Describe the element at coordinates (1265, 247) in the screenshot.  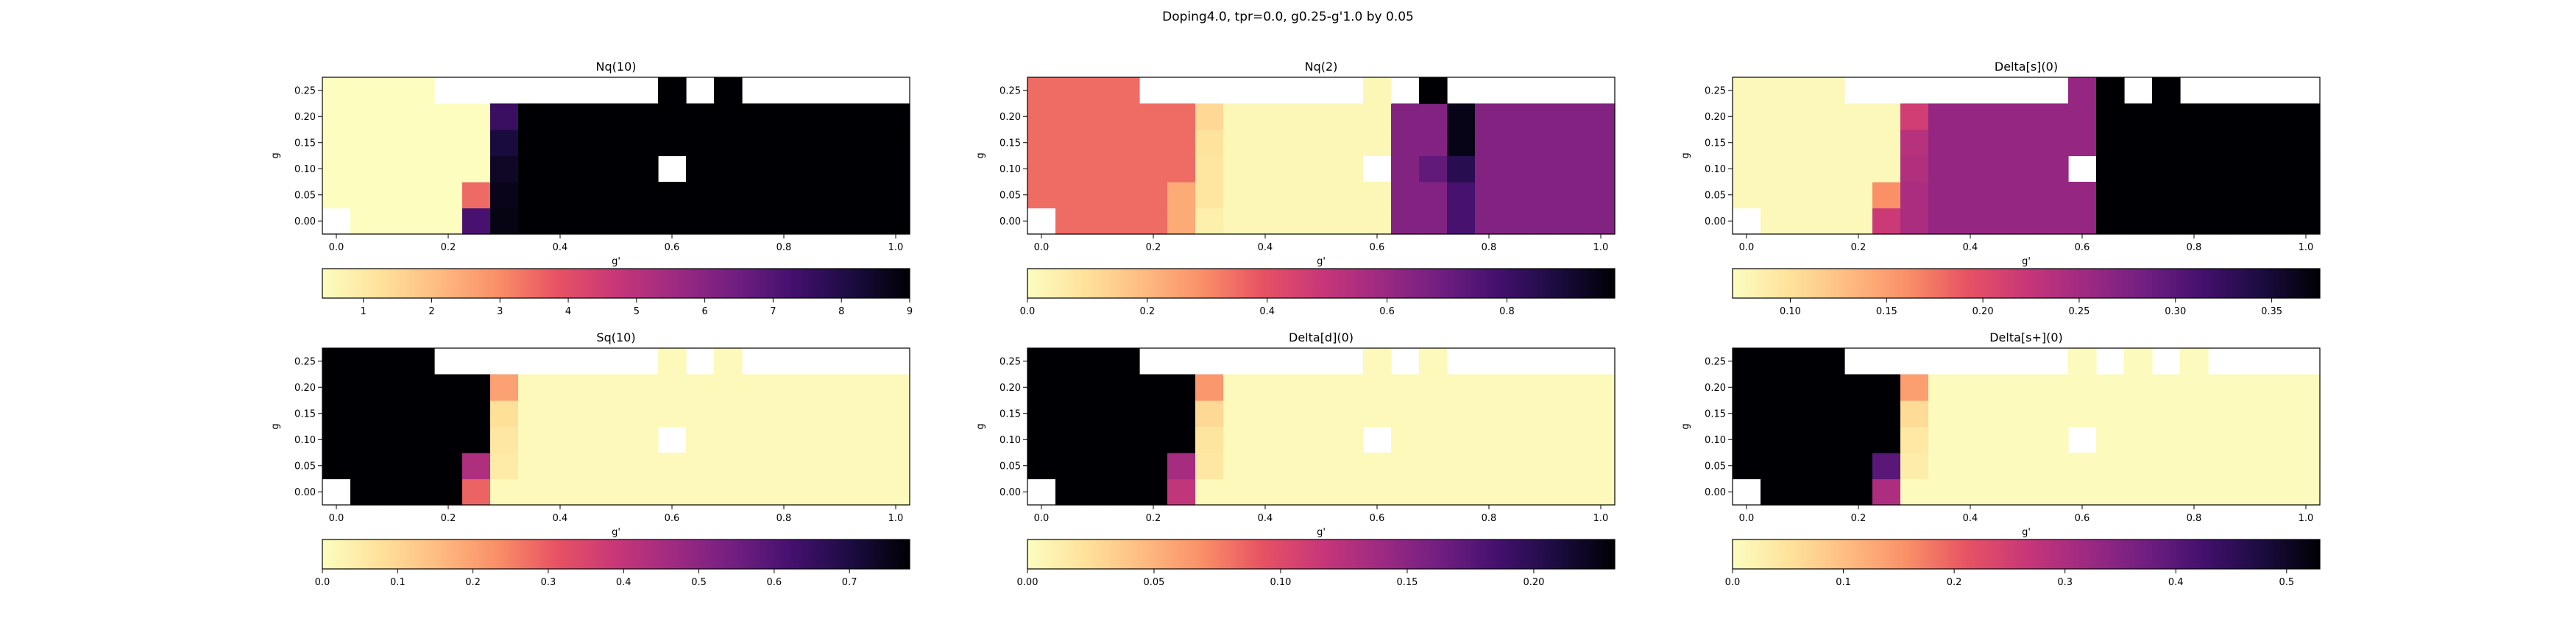
I see `x-tick-label: 0.4` at that location.